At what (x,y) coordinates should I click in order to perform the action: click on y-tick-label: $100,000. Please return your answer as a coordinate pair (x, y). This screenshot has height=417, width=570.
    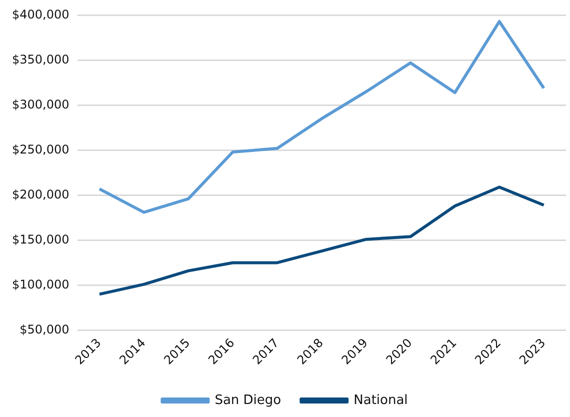
    Looking at the image, I should click on (41, 284).